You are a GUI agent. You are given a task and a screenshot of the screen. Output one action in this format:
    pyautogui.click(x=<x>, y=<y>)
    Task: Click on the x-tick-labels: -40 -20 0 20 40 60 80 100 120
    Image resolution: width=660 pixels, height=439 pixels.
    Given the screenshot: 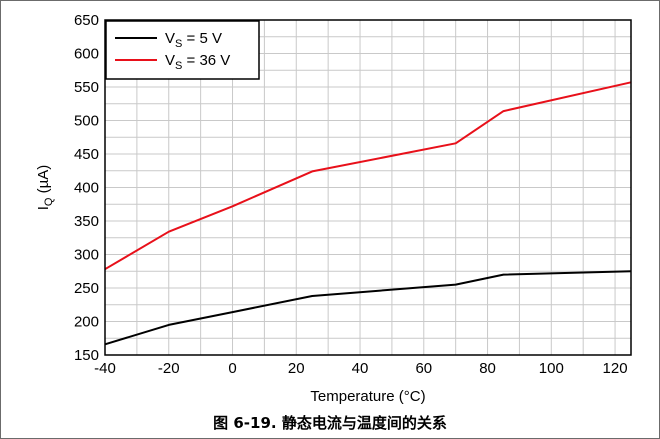 What is the action you would take?
    pyautogui.click(x=360, y=368)
    